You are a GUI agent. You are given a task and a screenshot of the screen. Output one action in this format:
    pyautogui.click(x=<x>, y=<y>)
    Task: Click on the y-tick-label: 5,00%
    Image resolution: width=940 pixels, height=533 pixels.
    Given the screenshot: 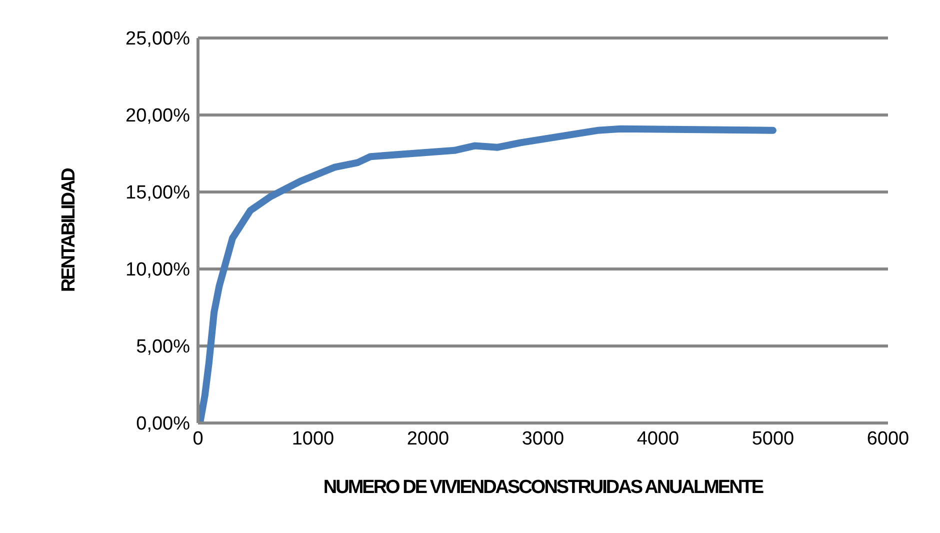 What is the action you would take?
    pyautogui.click(x=163, y=347)
    